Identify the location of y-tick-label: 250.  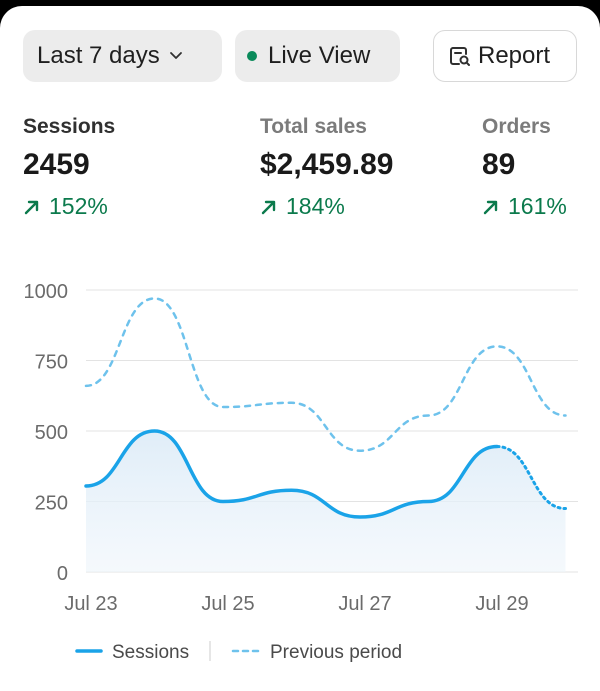
(51, 504).